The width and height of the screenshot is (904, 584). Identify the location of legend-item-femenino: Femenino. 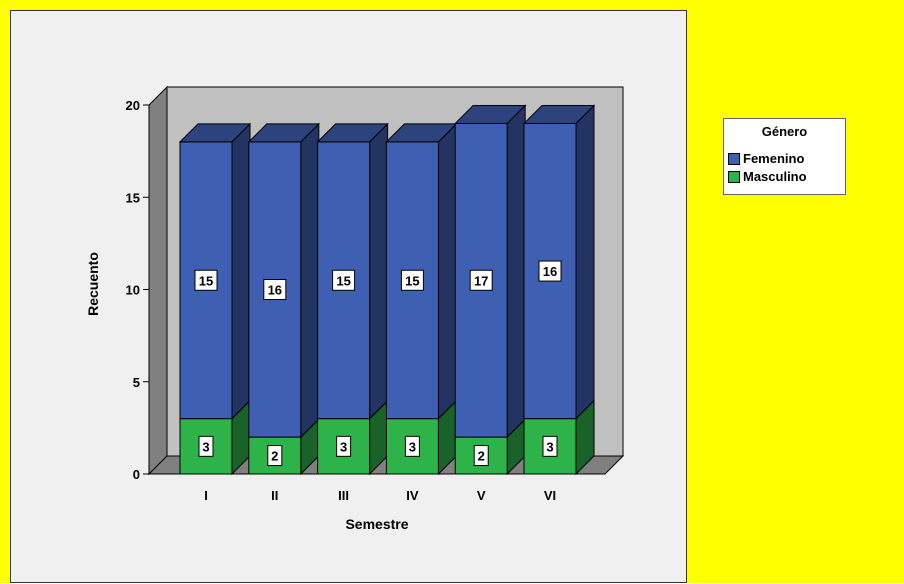
(766, 158).